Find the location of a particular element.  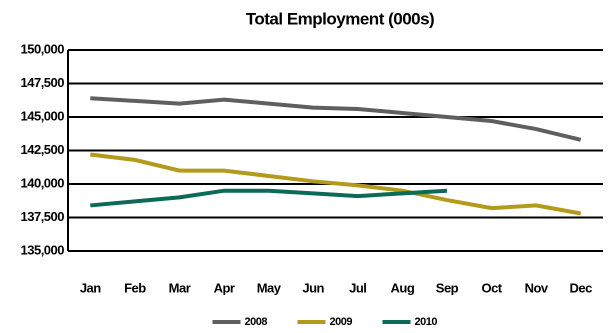

x-tick-label: Apr is located at coordinates (224, 287).